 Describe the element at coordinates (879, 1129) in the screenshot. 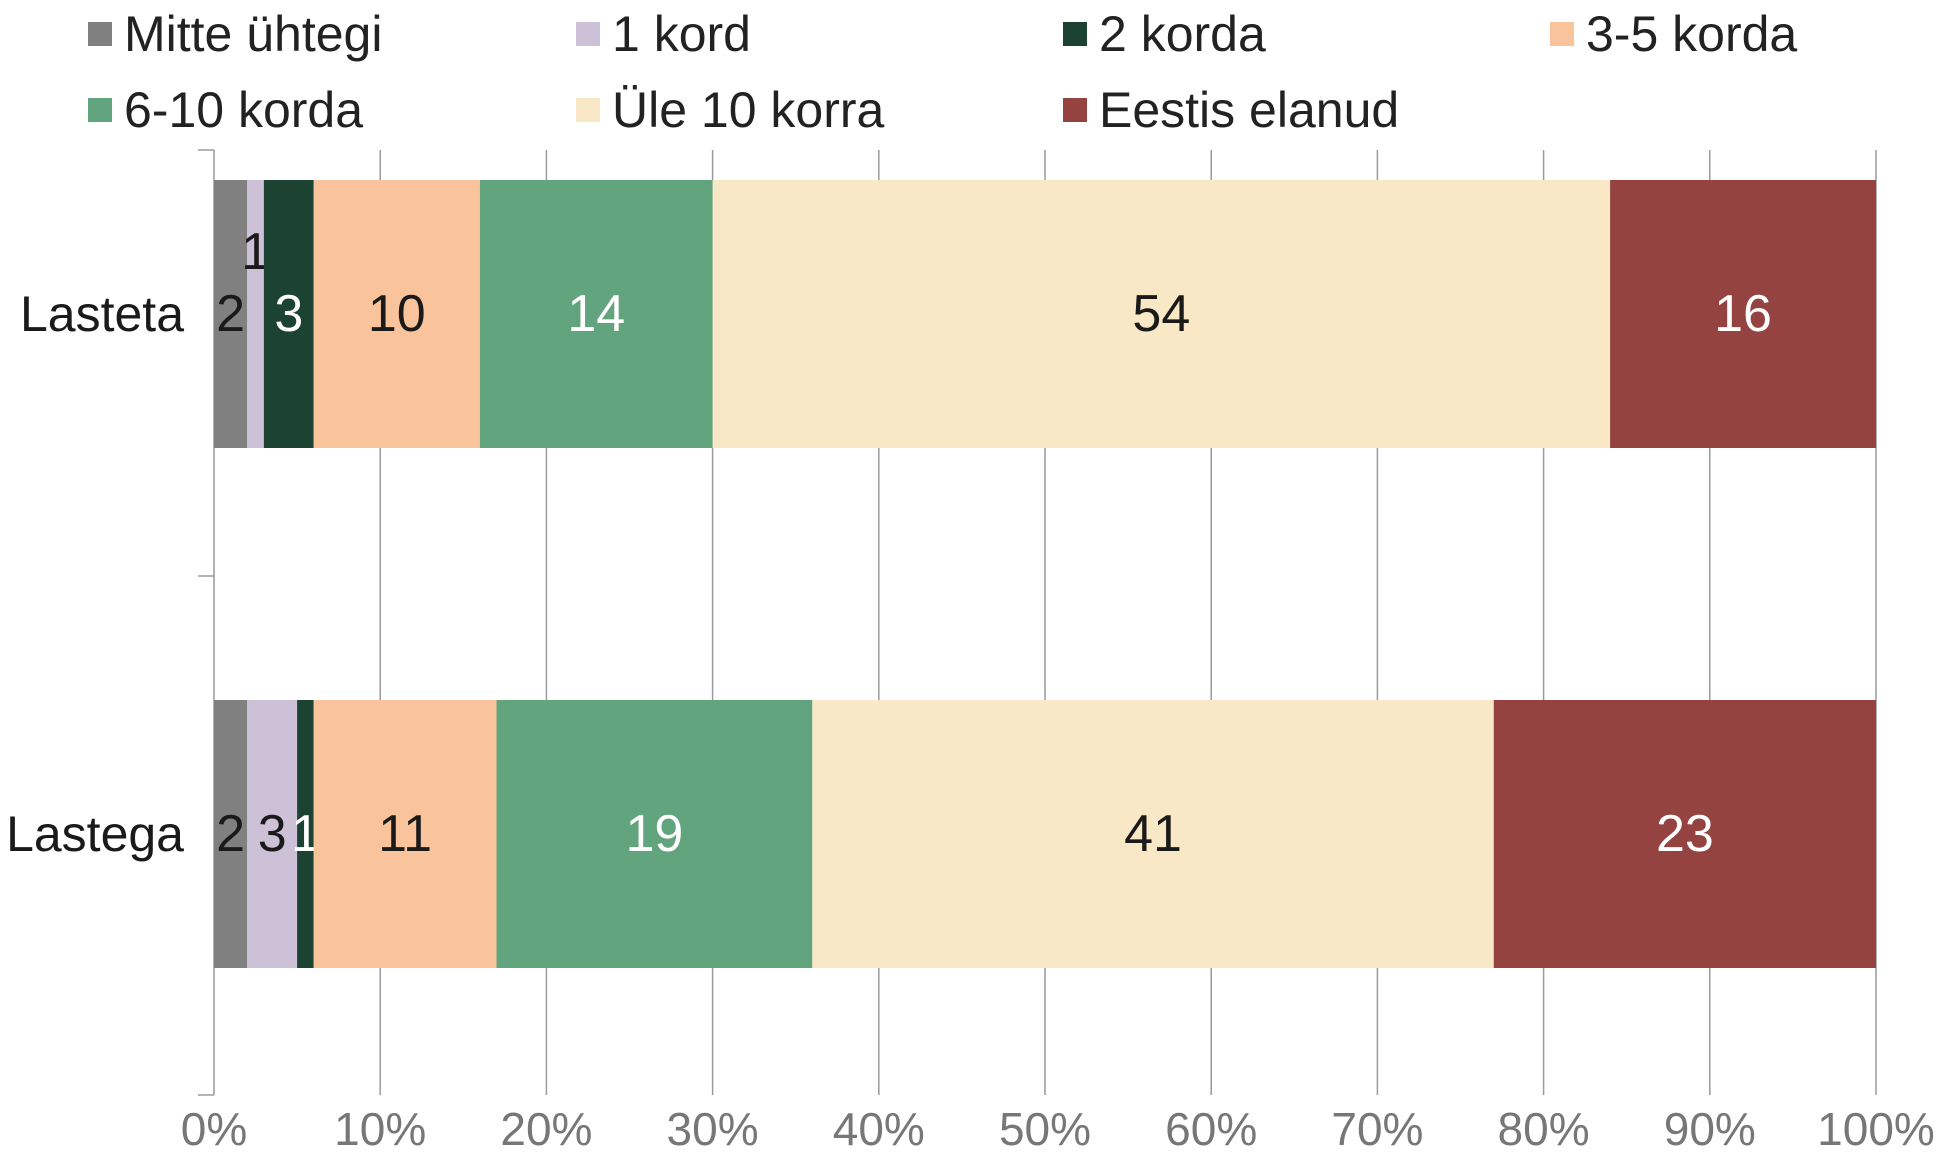

I see `x-tick-label: 40%` at that location.